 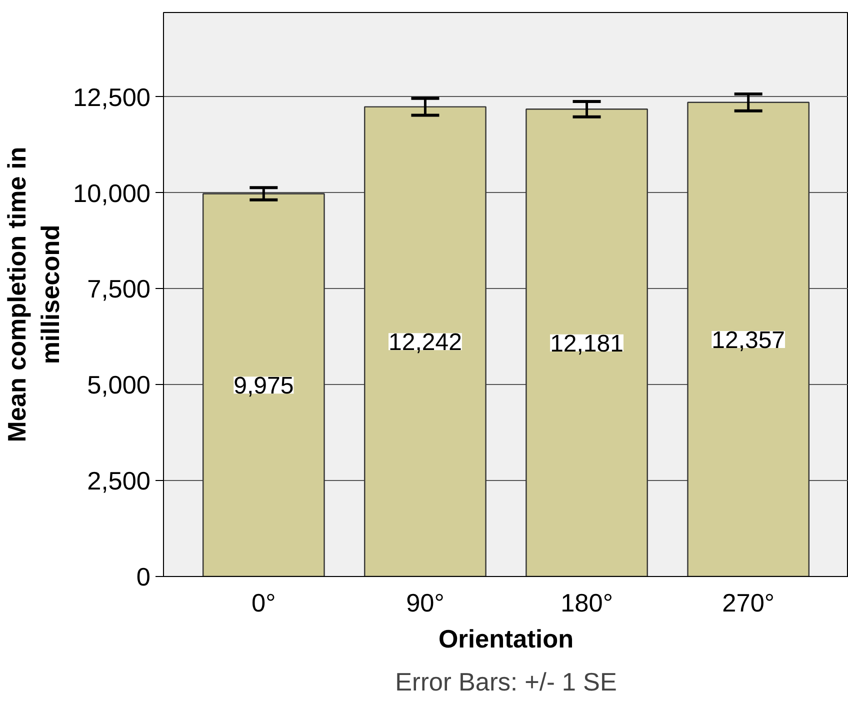 What do you see at coordinates (425, 604) in the screenshot?
I see `x-tick-label: 90°` at bounding box center [425, 604].